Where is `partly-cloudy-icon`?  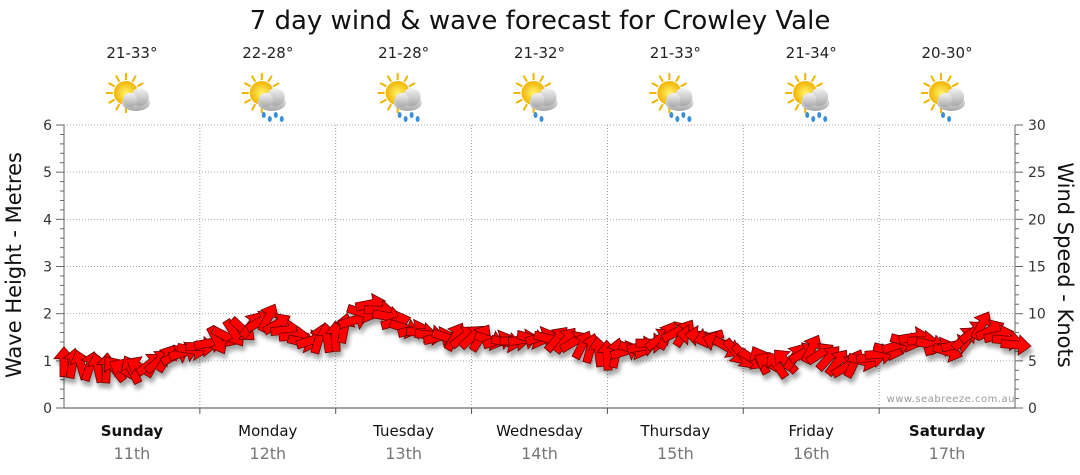 partly-cloudy-icon is located at coordinates (127, 93).